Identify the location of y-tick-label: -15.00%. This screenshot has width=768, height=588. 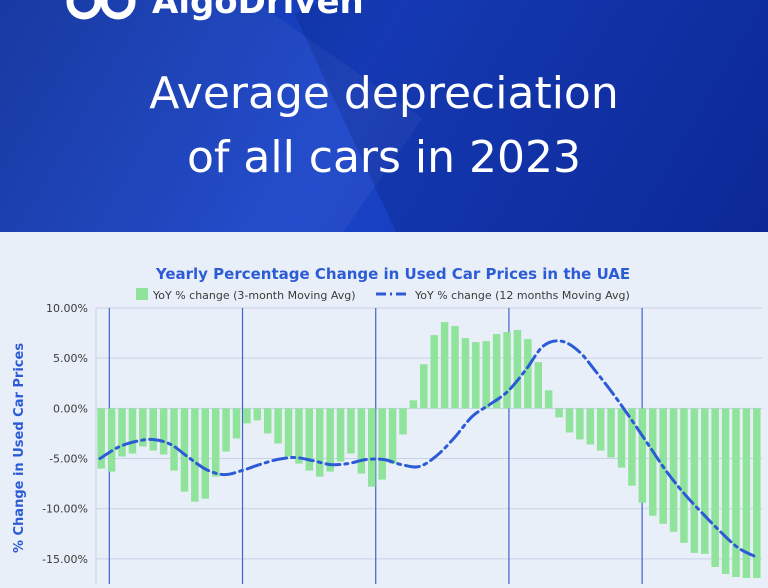
(65, 559).